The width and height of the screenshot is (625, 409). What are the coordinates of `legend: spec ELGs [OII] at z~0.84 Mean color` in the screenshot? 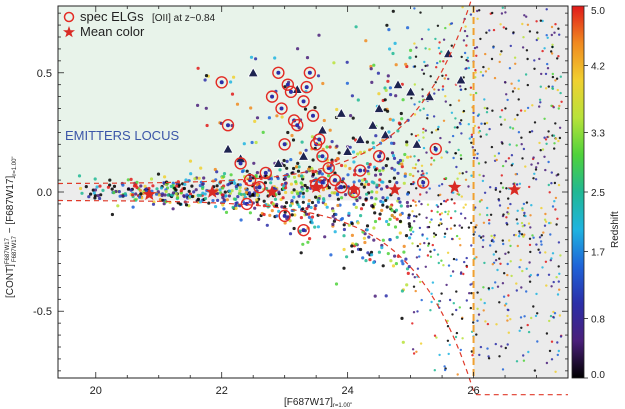 It's located at (139, 24).